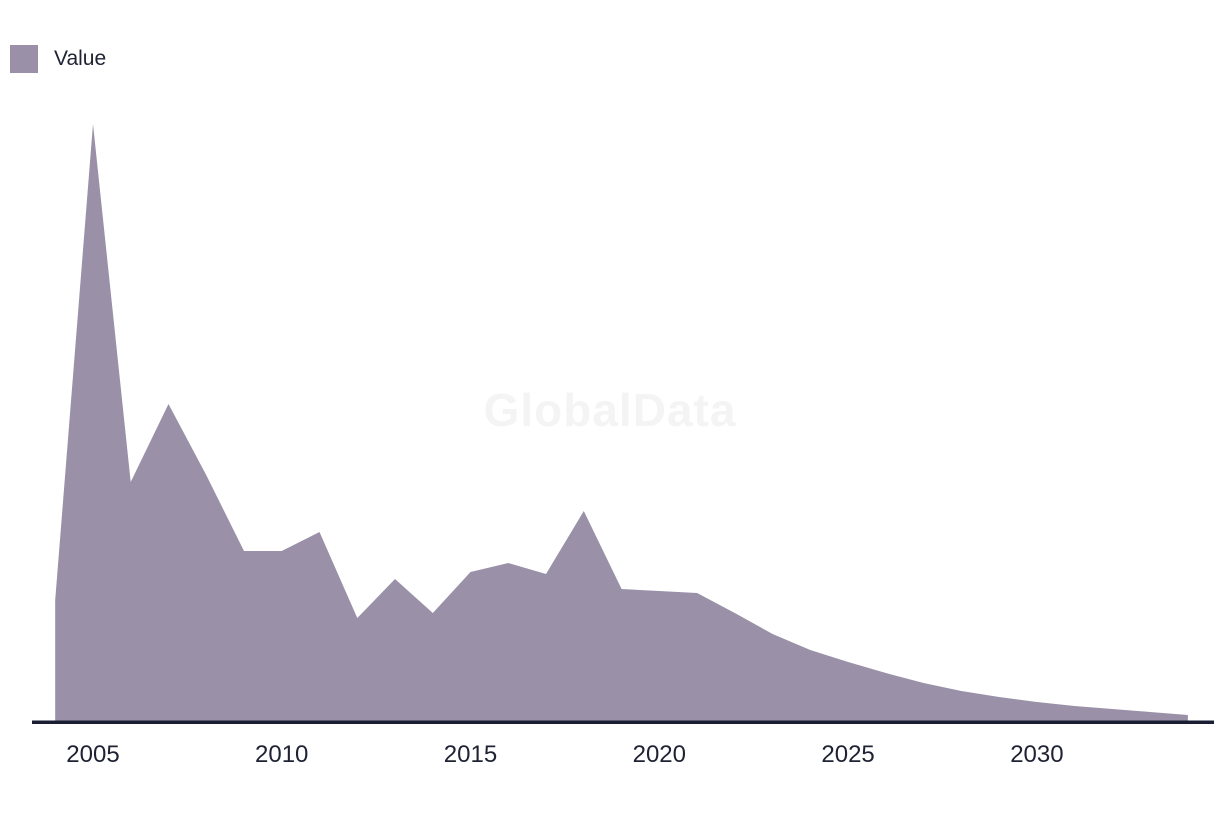  Describe the element at coordinates (847, 754) in the screenshot. I see `x-tick-label-2025: 2025` at that location.